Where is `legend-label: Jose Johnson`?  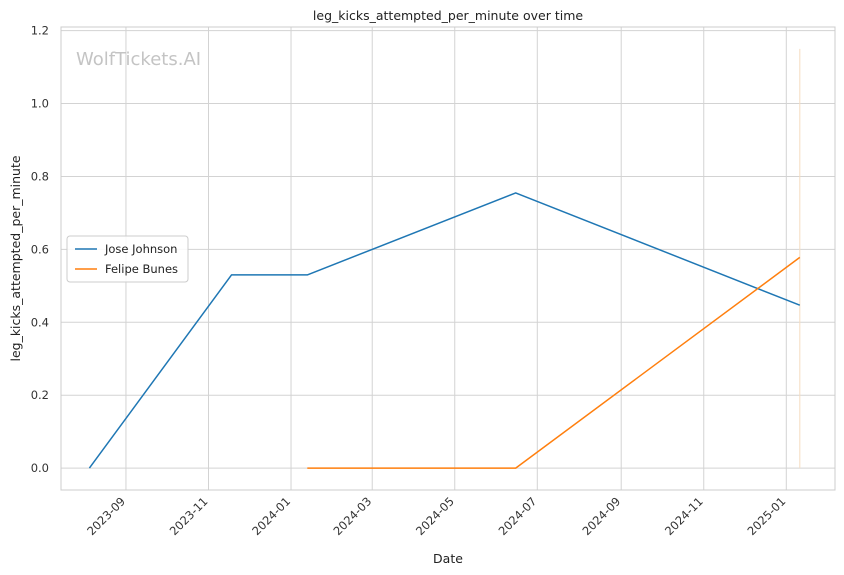 legend-label: Jose Johnson is located at coordinates (140, 249).